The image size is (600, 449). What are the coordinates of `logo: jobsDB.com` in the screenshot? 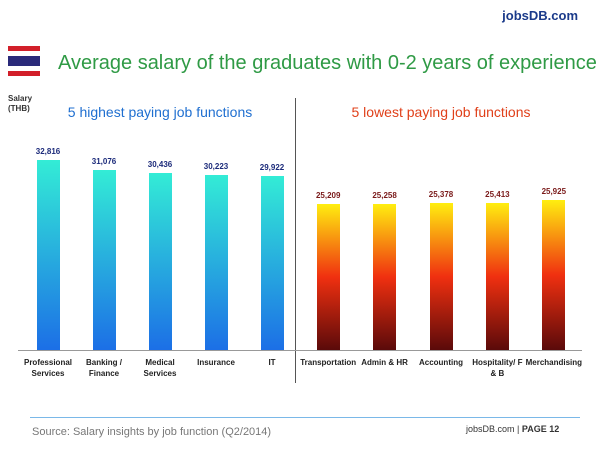 It's located at (540, 15).